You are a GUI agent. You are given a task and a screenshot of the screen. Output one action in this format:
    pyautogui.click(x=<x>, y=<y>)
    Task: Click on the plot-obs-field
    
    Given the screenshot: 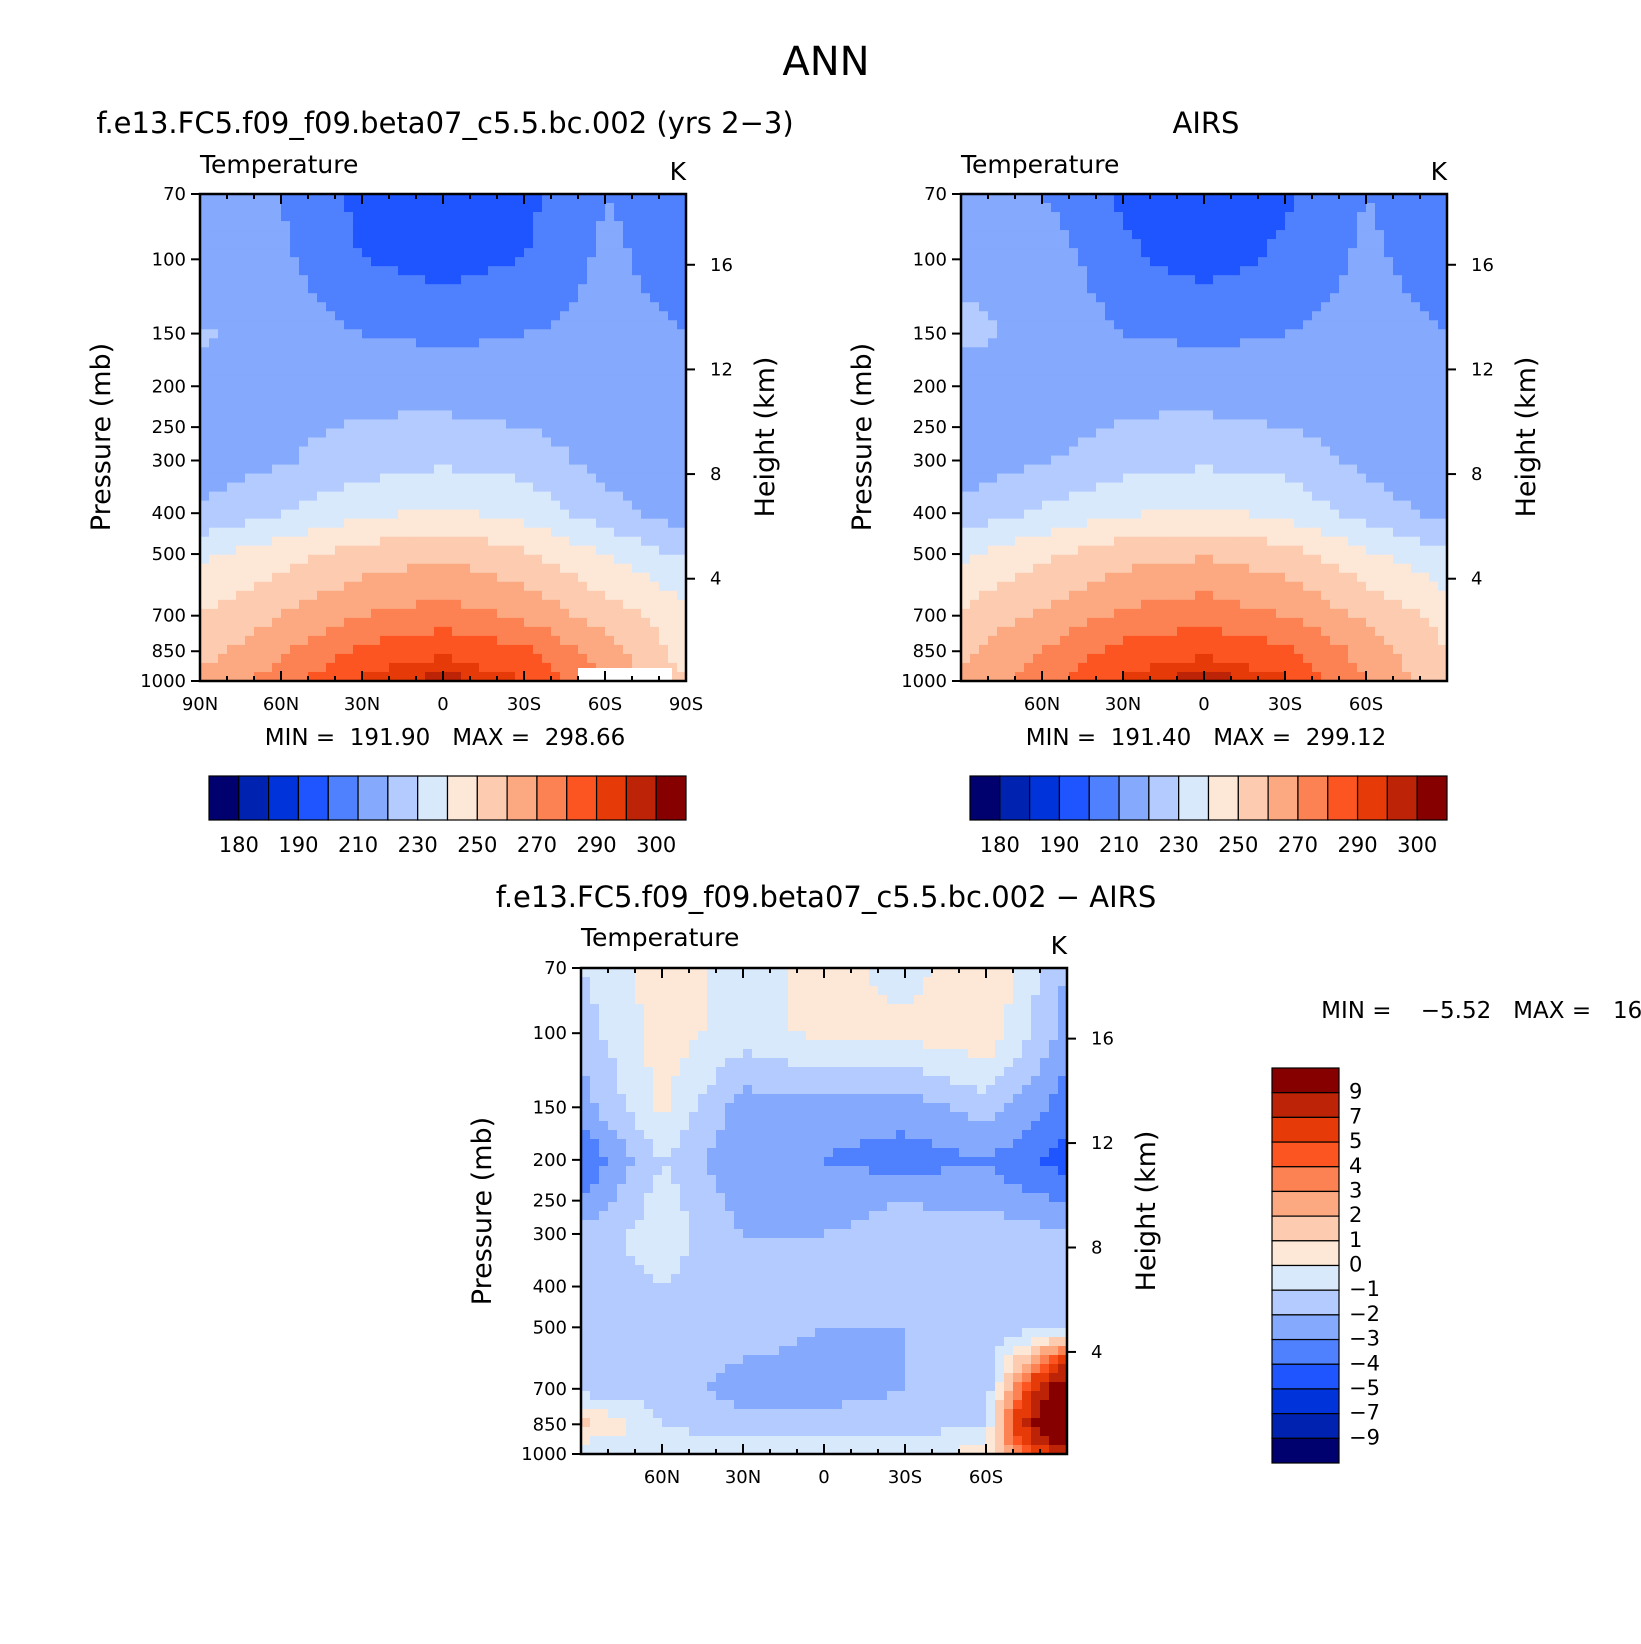 What is the action you would take?
    pyautogui.click(x=1204, y=437)
    